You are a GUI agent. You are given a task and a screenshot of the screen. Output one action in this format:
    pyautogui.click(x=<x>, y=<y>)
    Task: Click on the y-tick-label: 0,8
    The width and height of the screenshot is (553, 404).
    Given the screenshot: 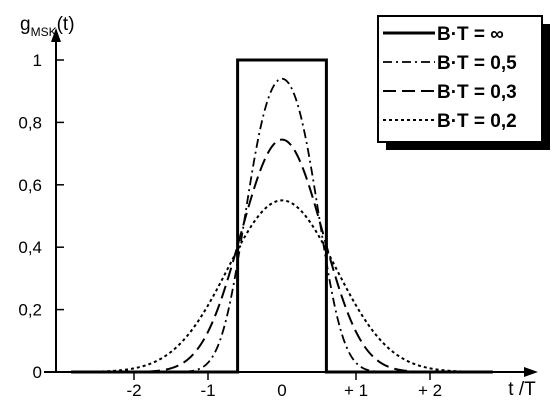 What is the action you would take?
    pyautogui.click(x=30, y=122)
    